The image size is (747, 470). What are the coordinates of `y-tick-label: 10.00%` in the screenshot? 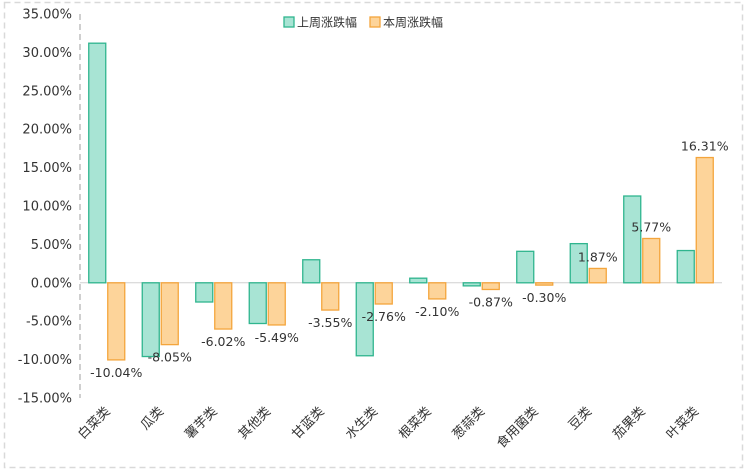 It's located at (47, 207).